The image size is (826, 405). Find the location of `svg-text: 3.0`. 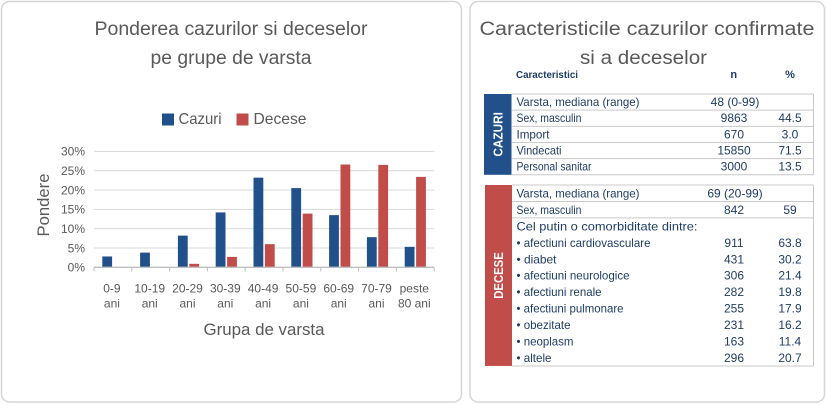

svg-text: 3.0 is located at coordinates (790, 134).